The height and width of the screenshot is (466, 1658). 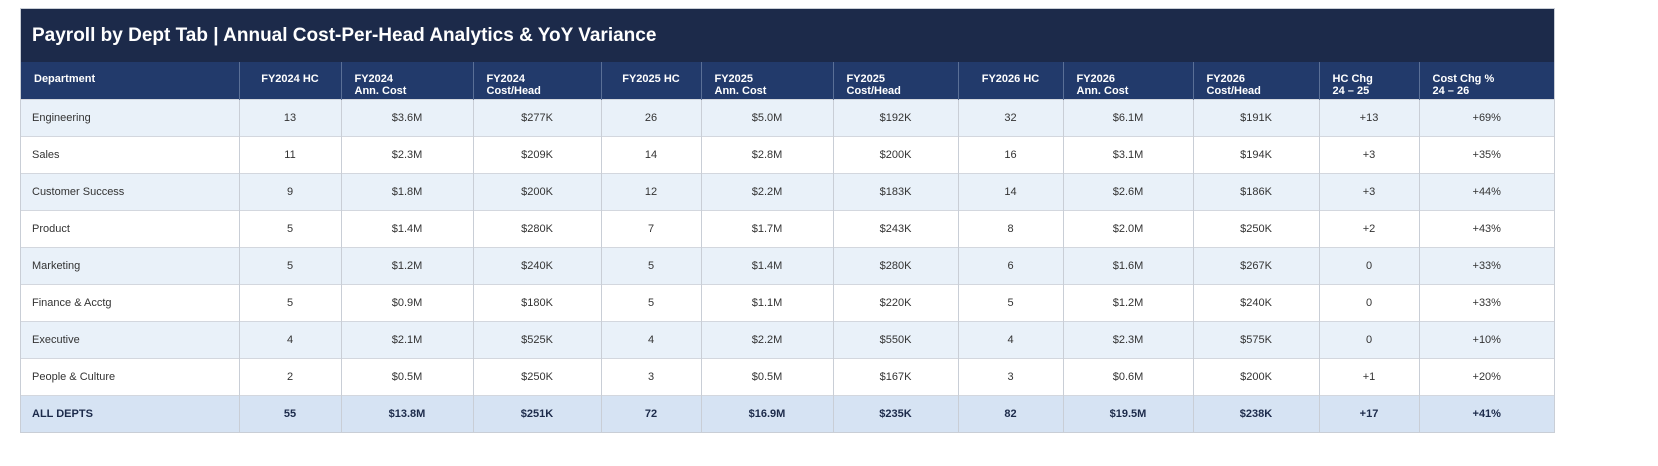 What do you see at coordinates (289, 192) in the screenshot?
I see `value-cell: 9` at bounding box center [289, 192].